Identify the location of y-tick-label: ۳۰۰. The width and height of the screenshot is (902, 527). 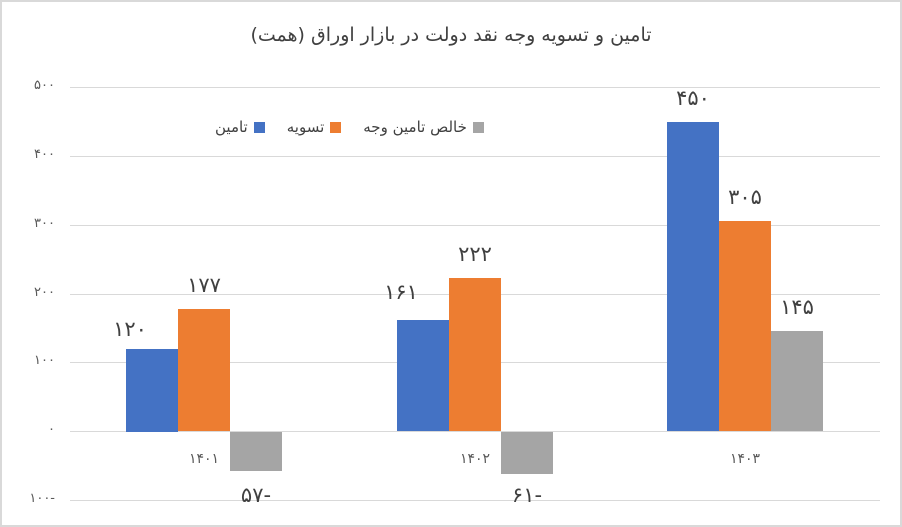
(44, 223).